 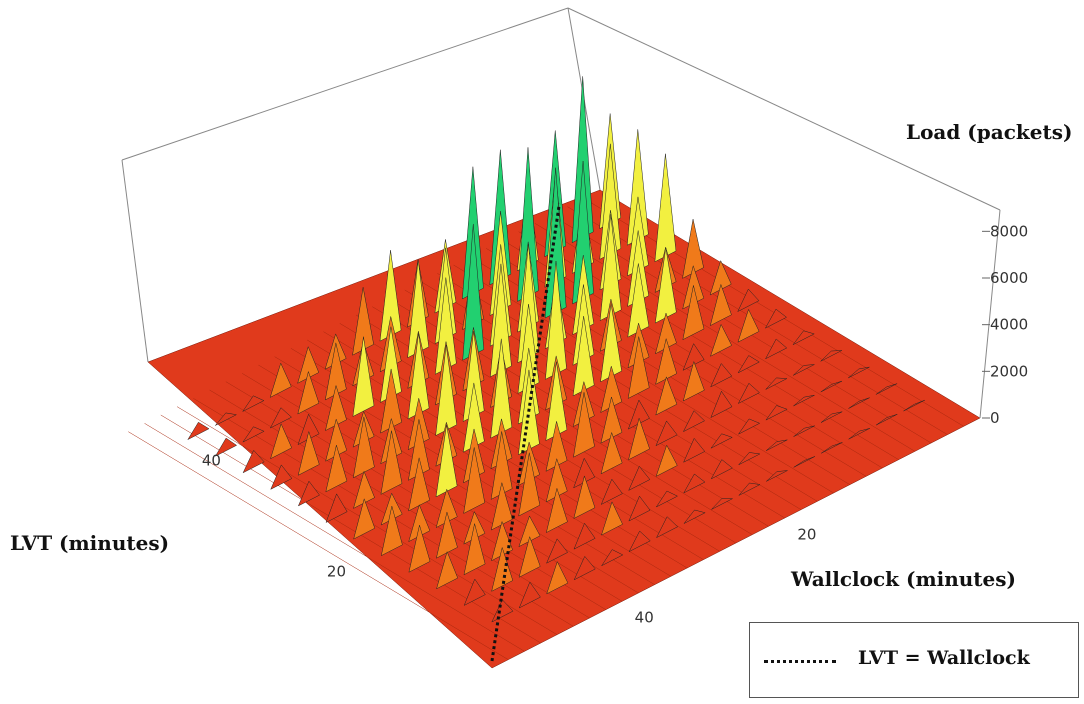 I want to click on z-axis-ticks: 0 2000 4000 6000 8000, so click(x=1005, y=324).